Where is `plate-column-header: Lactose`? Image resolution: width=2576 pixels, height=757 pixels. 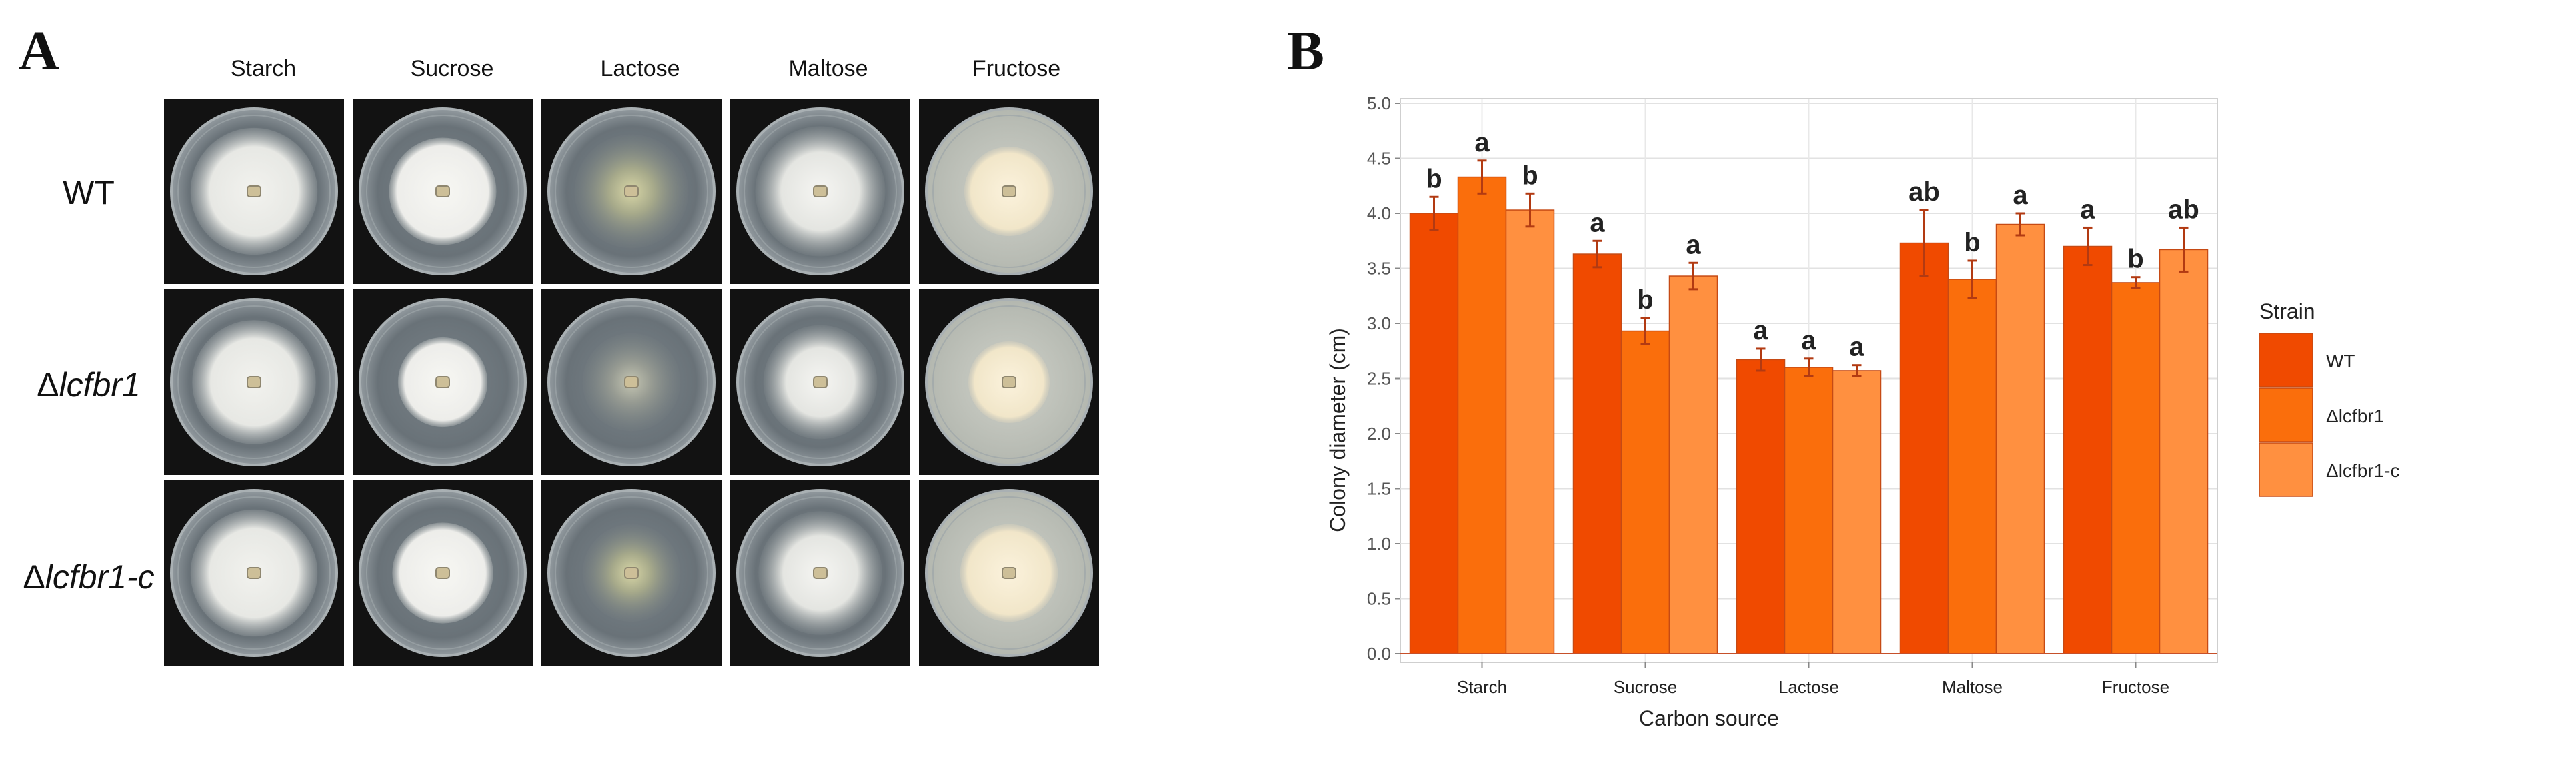 plate-column-header: Lactose is located at coordinates (640, 68).